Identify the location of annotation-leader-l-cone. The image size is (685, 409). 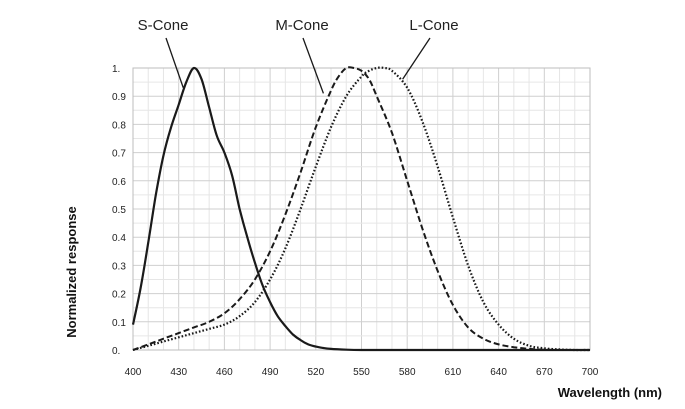
(416, 58).